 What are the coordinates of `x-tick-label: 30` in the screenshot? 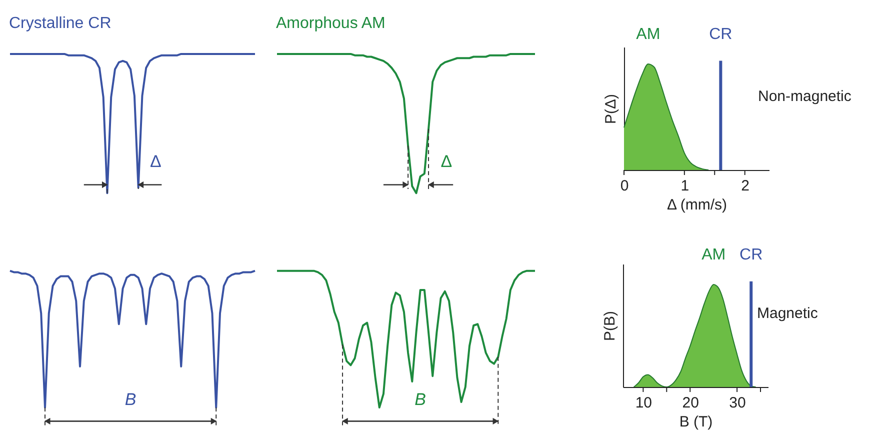 It's located at (737, 403).